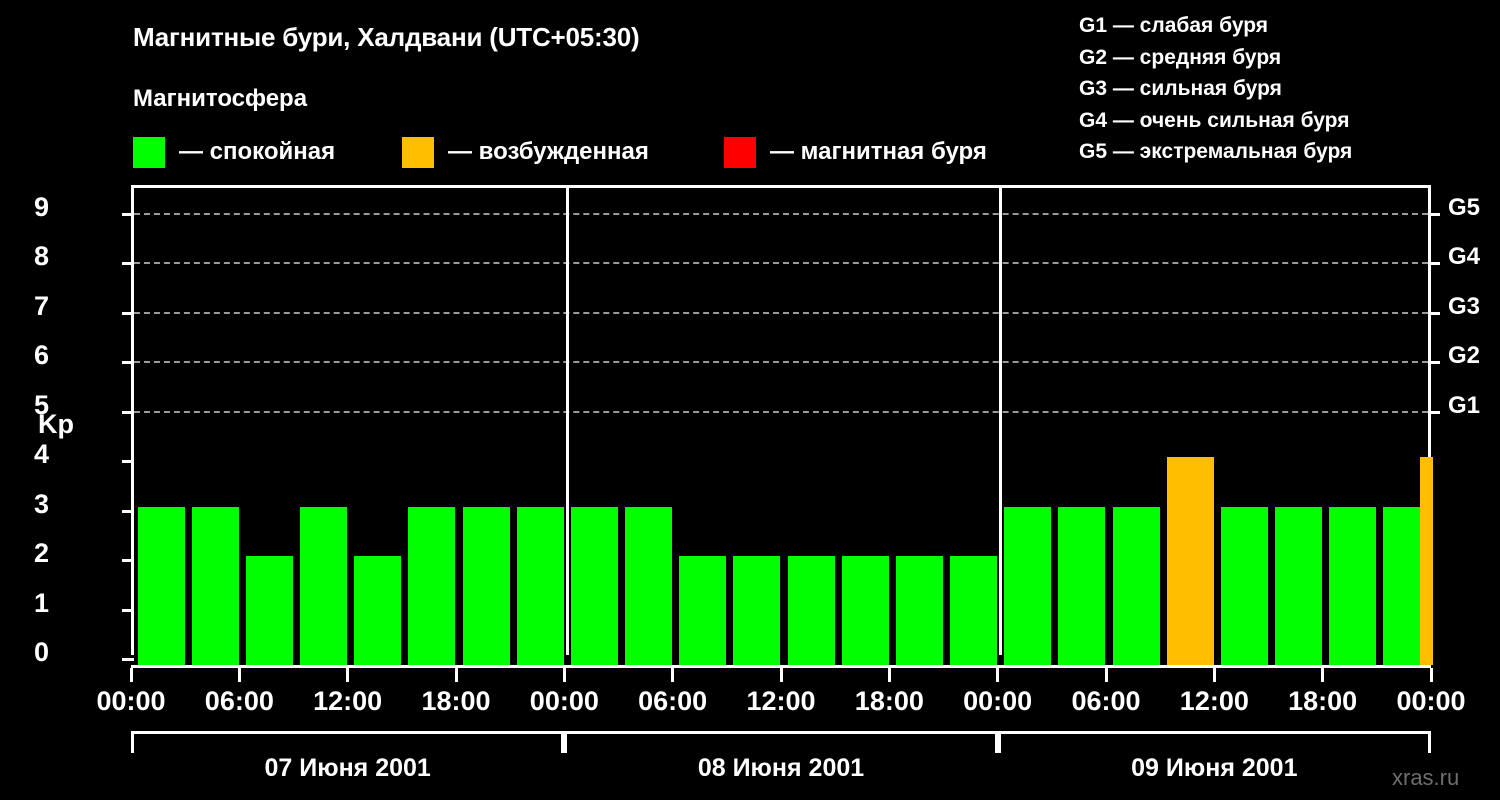  I want to click on page-title: Магнитные бури, Халдвани (UTC+05:30), so click(386, 37).